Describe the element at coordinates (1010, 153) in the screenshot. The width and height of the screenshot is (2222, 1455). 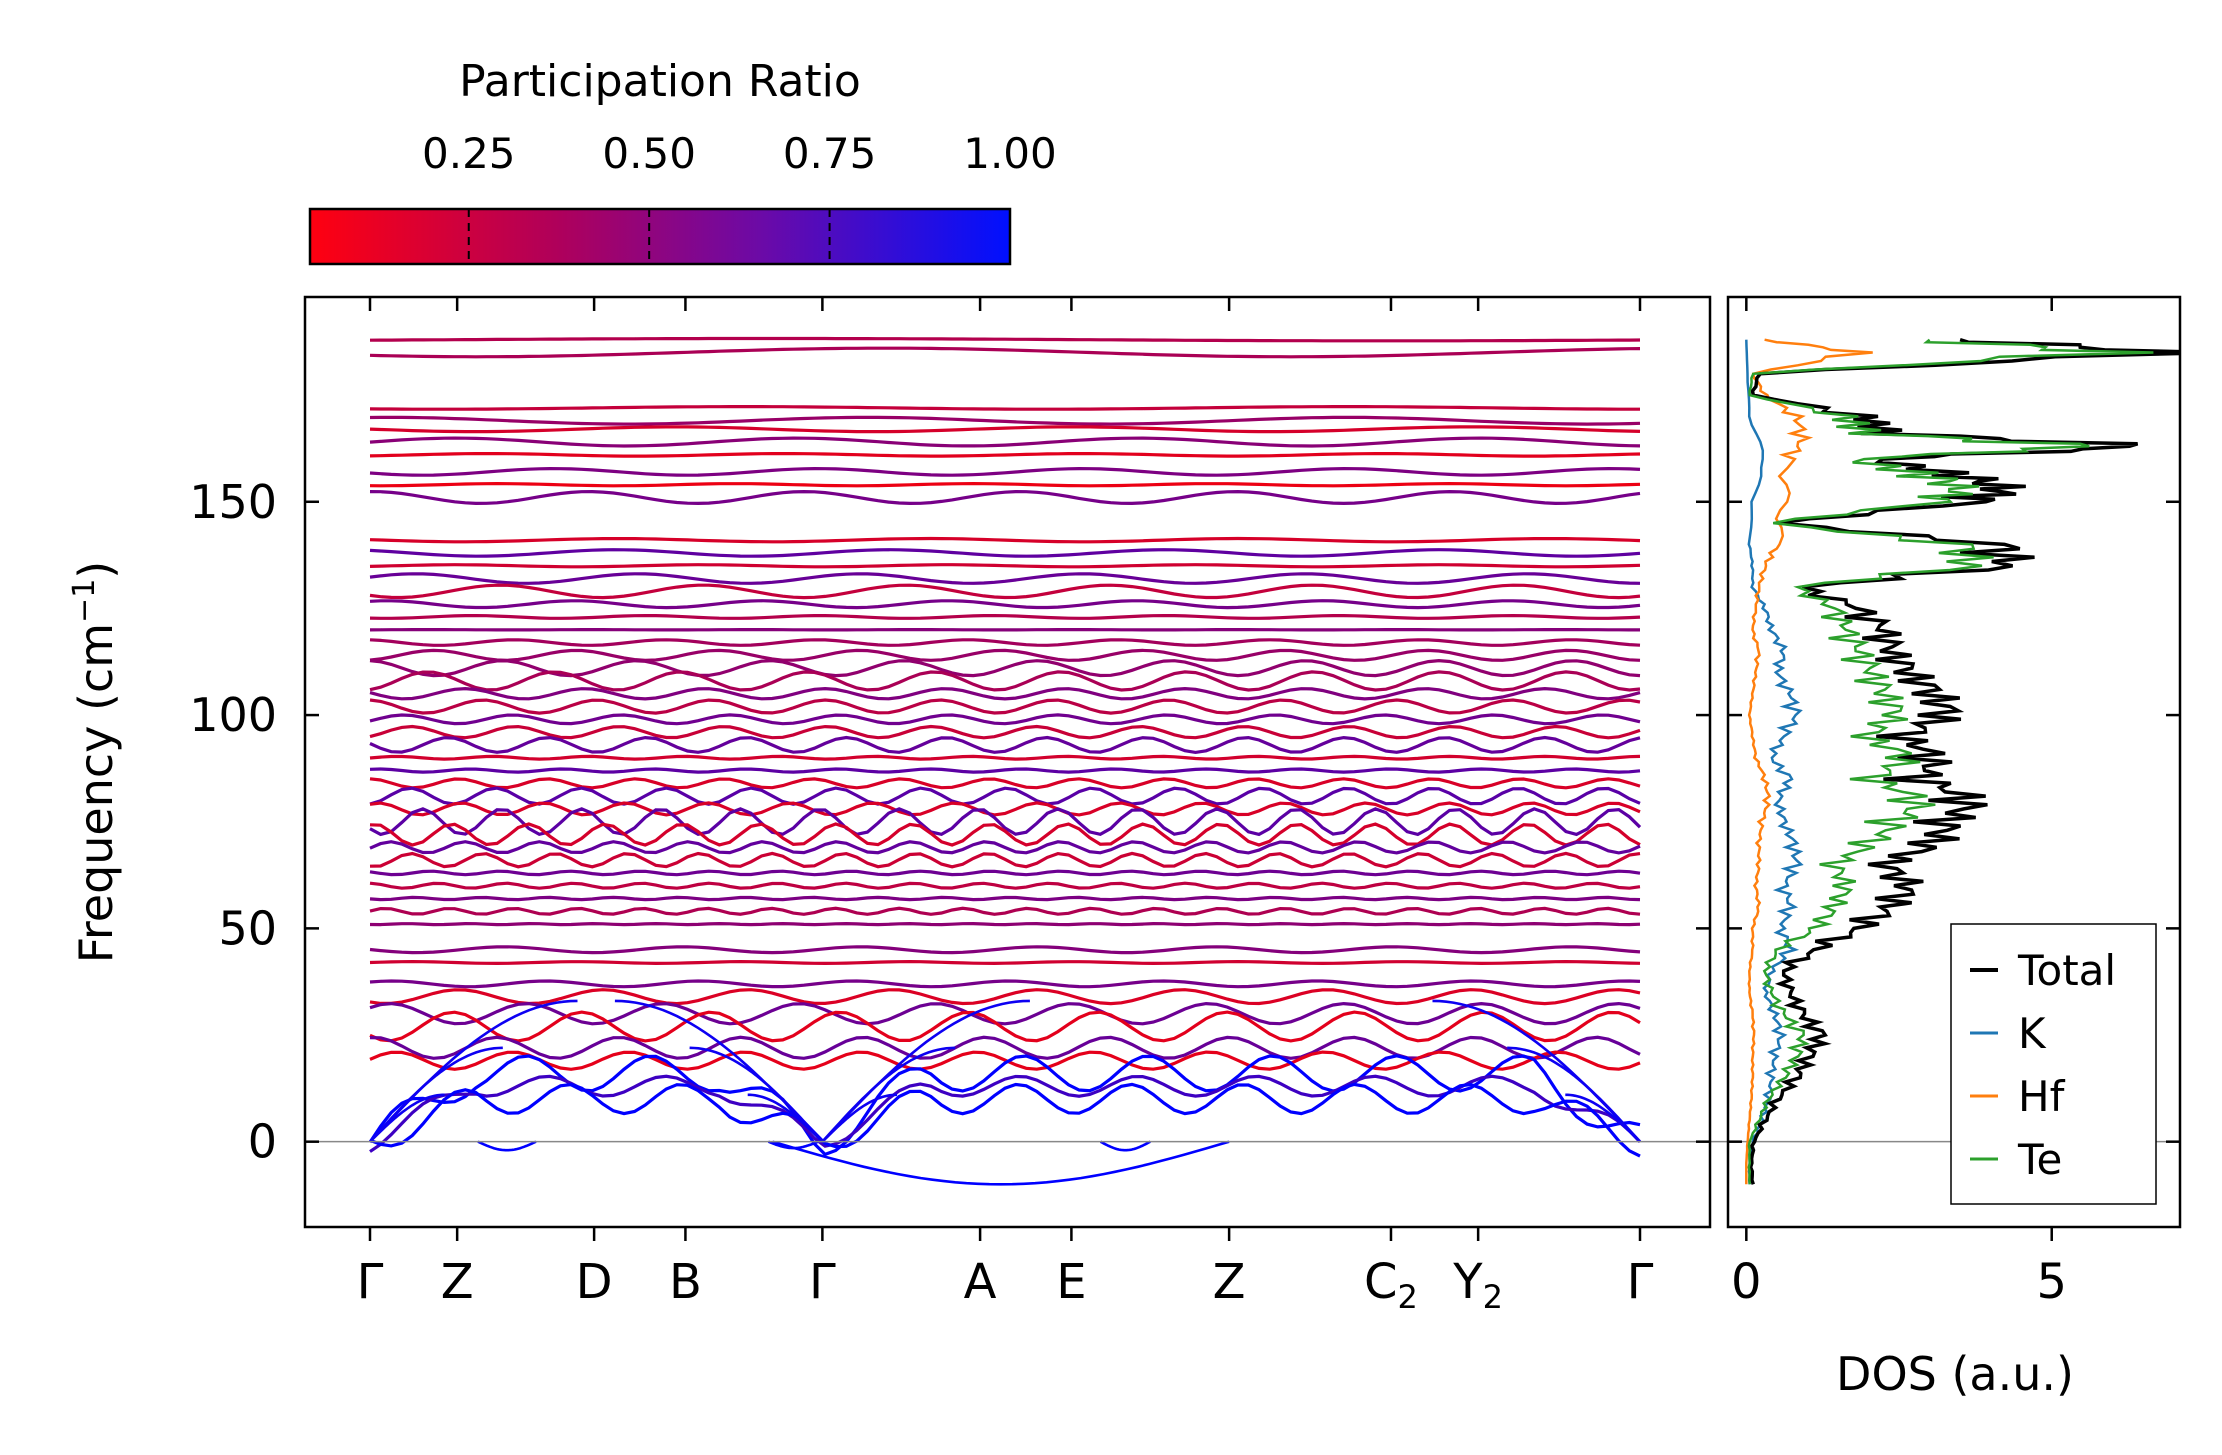
I see `colorbar-tick-label: 1.00` at that location.